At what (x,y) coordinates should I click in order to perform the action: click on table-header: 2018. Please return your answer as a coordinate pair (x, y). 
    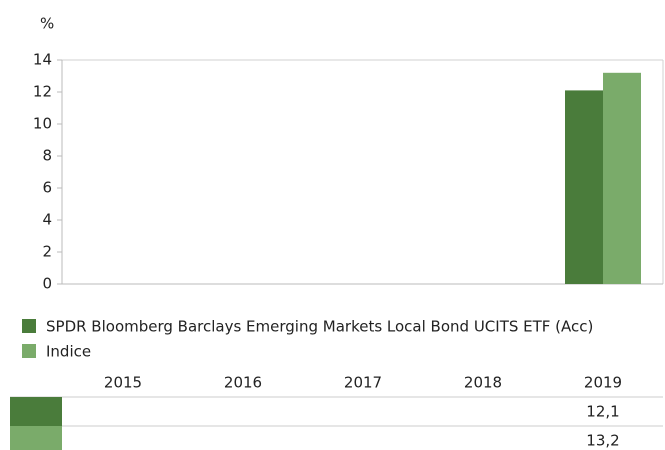
    Looking at the image, I should click on (483, 383).